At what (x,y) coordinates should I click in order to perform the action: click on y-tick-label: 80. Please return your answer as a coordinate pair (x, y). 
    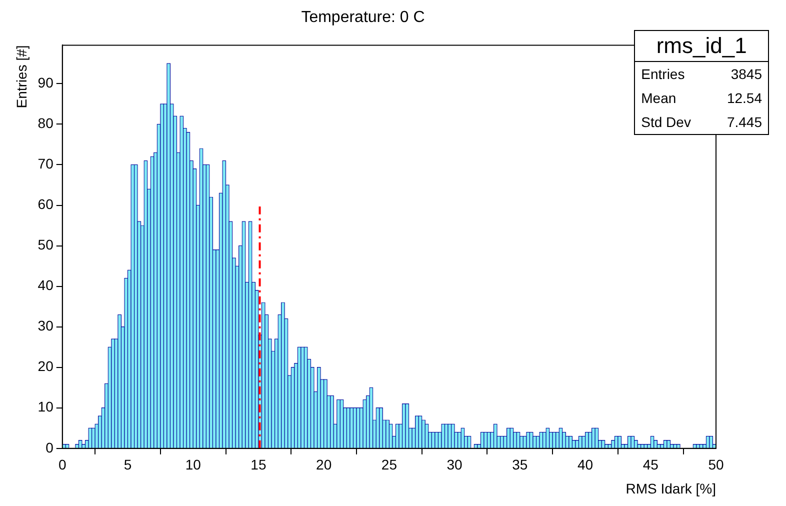
    Looking at the image, I should click on (46, 123).